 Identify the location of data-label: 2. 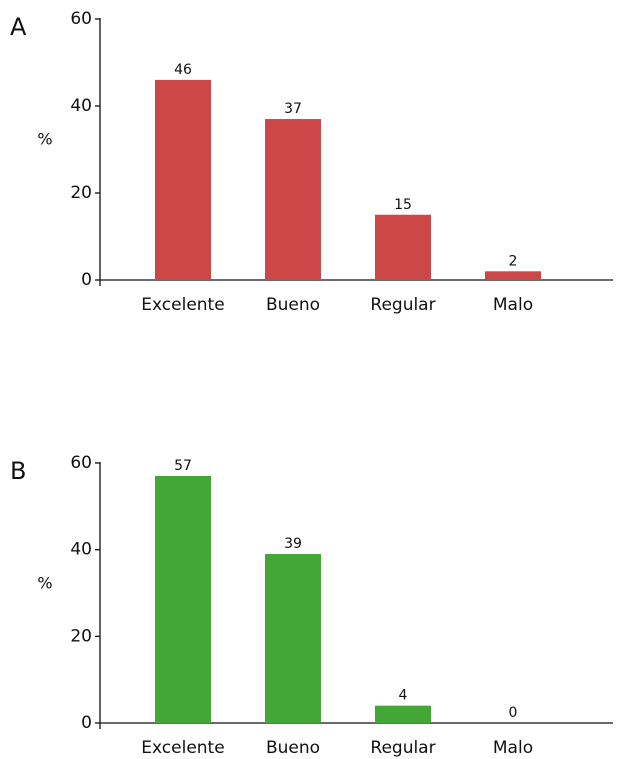
(513, 261).